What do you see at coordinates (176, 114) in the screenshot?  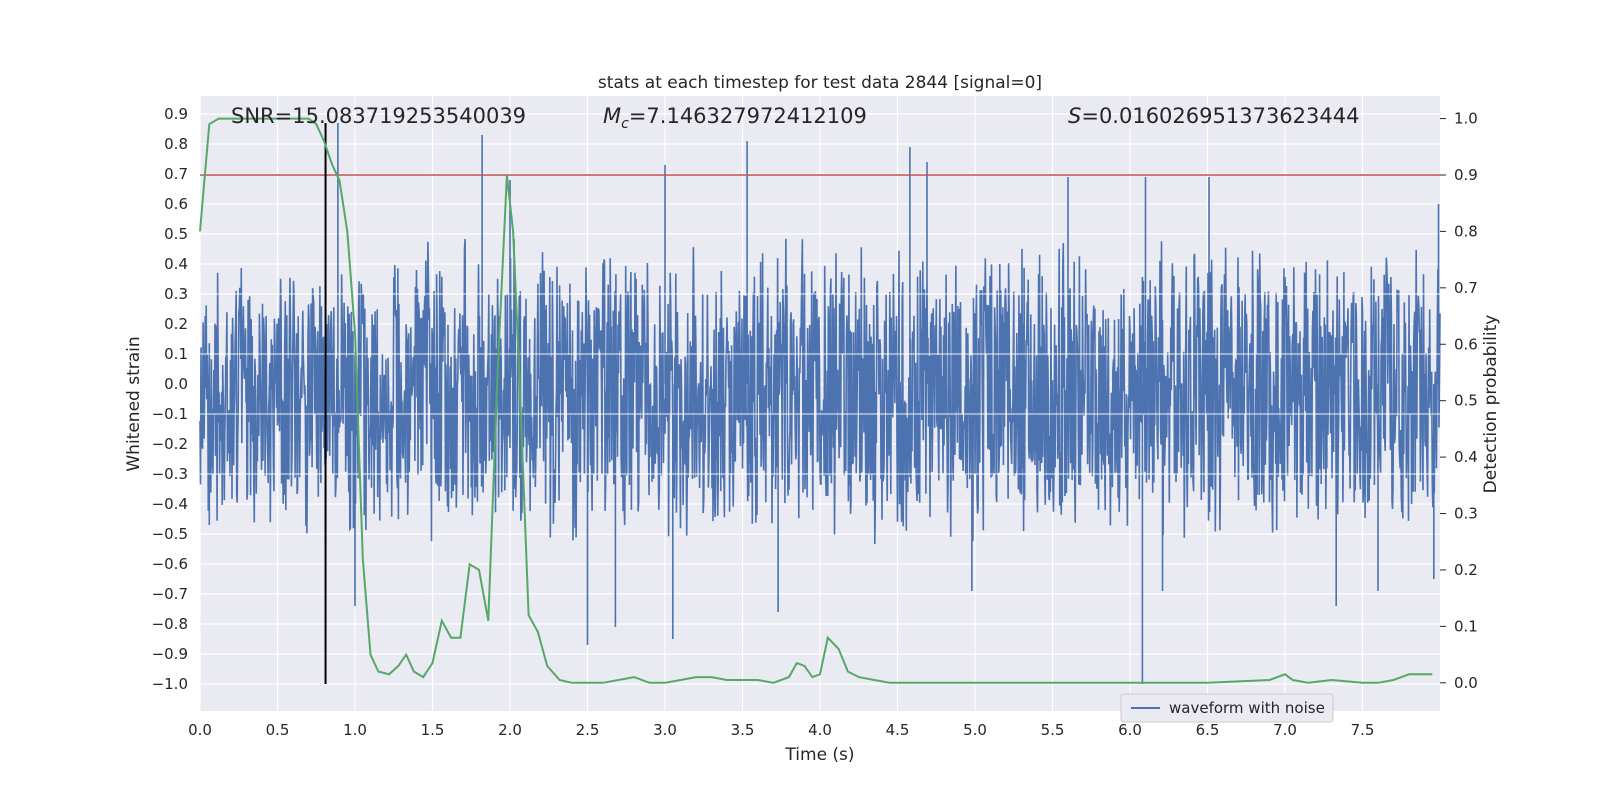 I see `y-tick-label-left: 0.9` at bounding box center [176, 114].